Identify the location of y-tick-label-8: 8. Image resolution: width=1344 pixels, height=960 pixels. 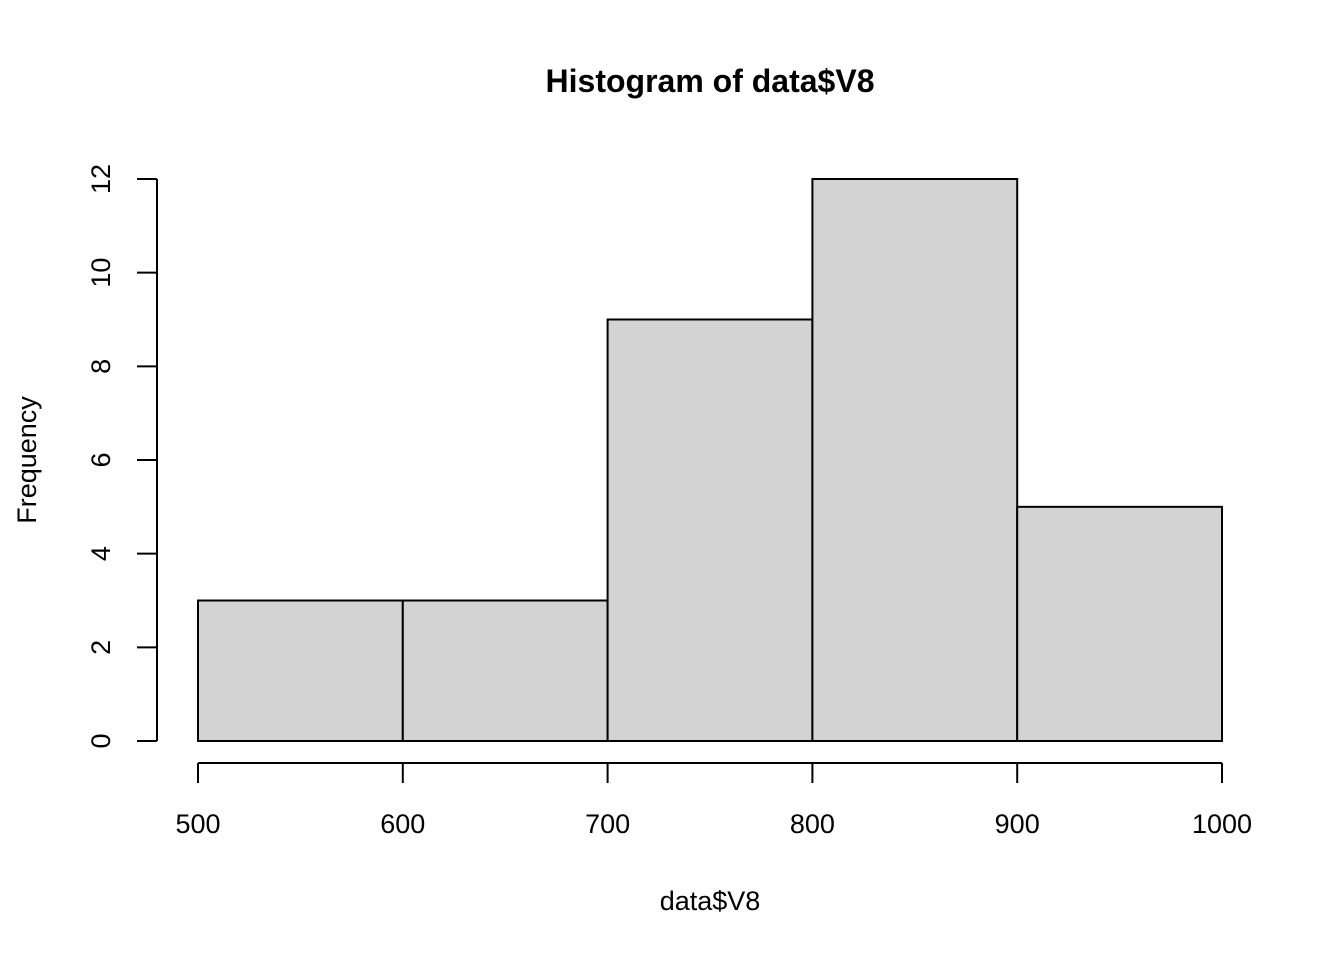
(101, 366).